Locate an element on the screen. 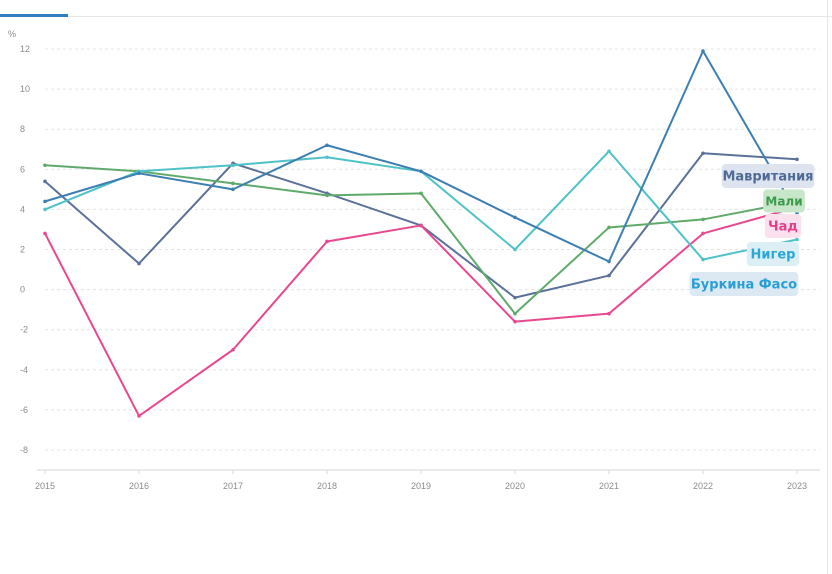 This screenshot has height=574, width=832. series-label-text: Буркина Фасо is located at coordinates (744, 285).